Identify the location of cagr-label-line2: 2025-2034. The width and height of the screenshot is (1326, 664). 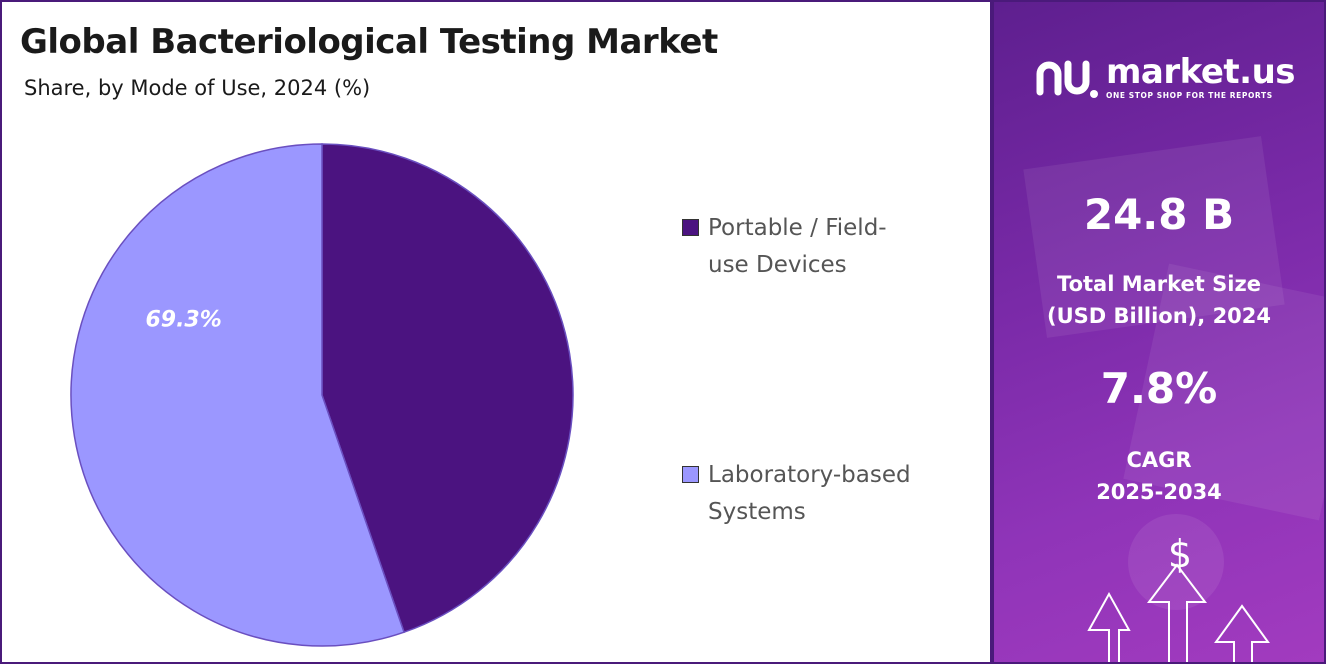
(1159, 492).